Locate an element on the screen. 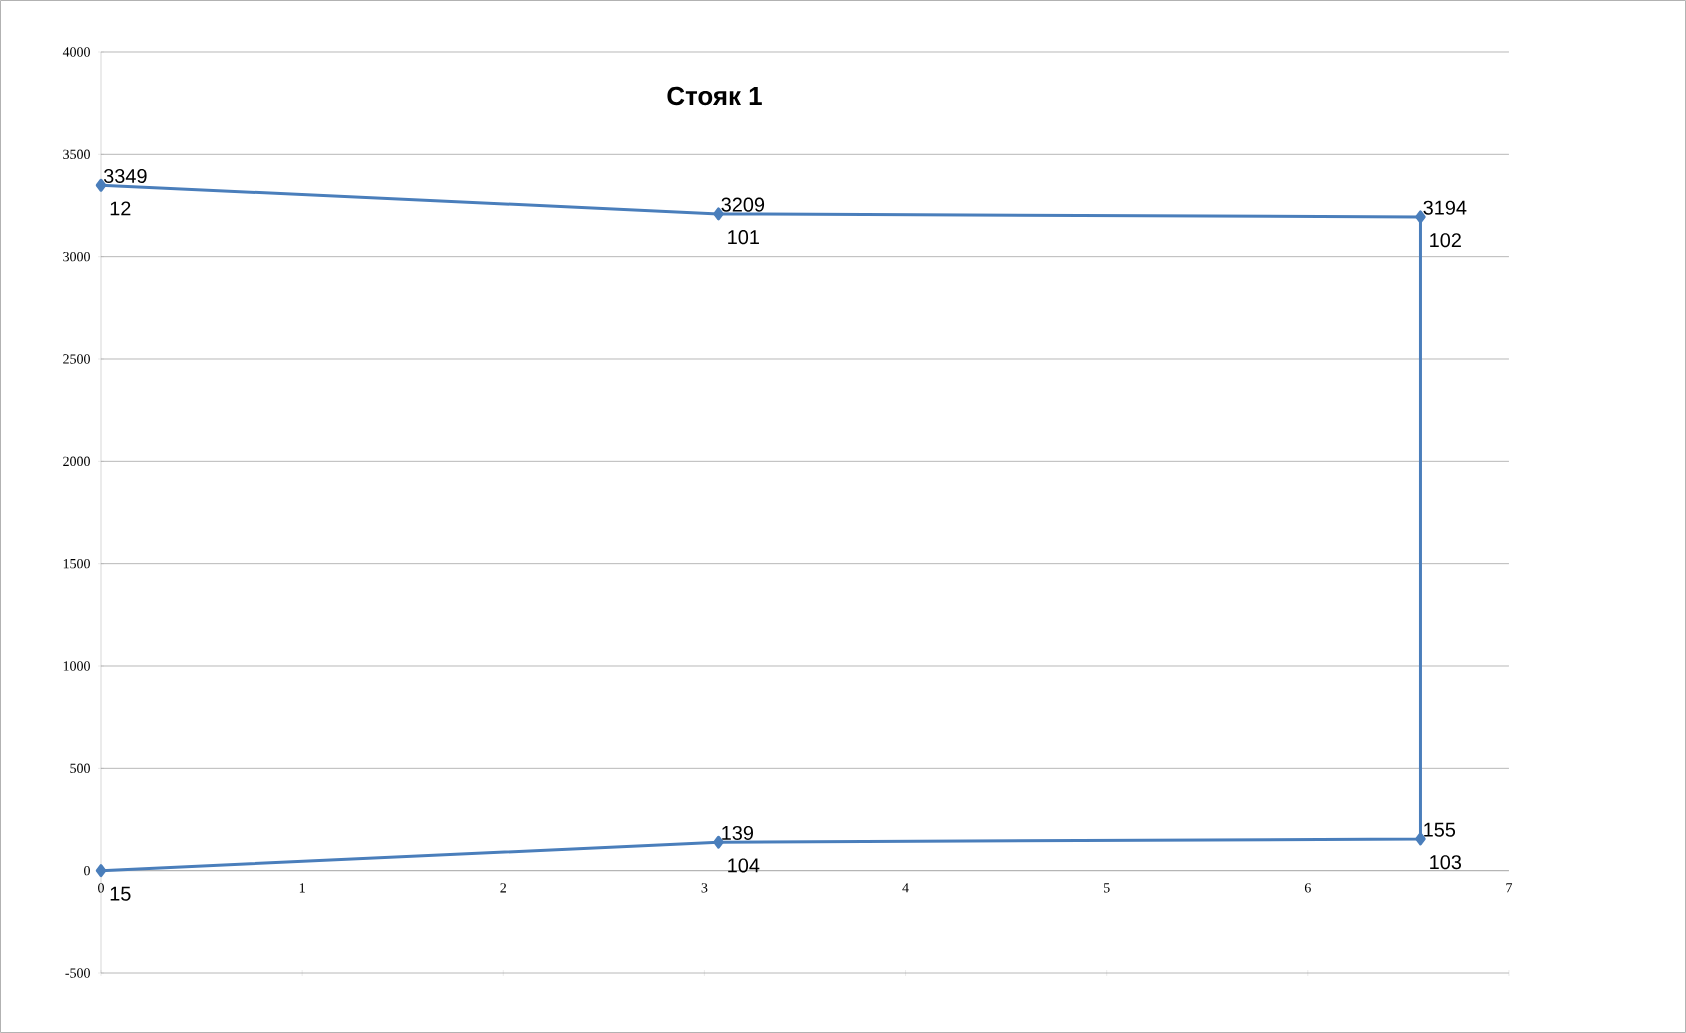 The image size is (1686, 1033). x-tick-label: 2 is located at coordinates (503, 888).